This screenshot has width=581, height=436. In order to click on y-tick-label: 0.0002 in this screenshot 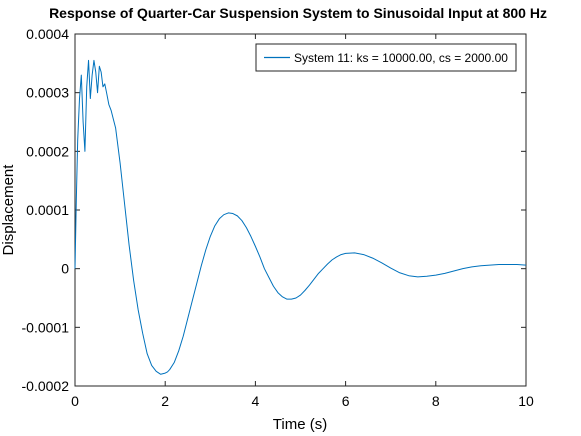, I will do `click(47, 151)`.